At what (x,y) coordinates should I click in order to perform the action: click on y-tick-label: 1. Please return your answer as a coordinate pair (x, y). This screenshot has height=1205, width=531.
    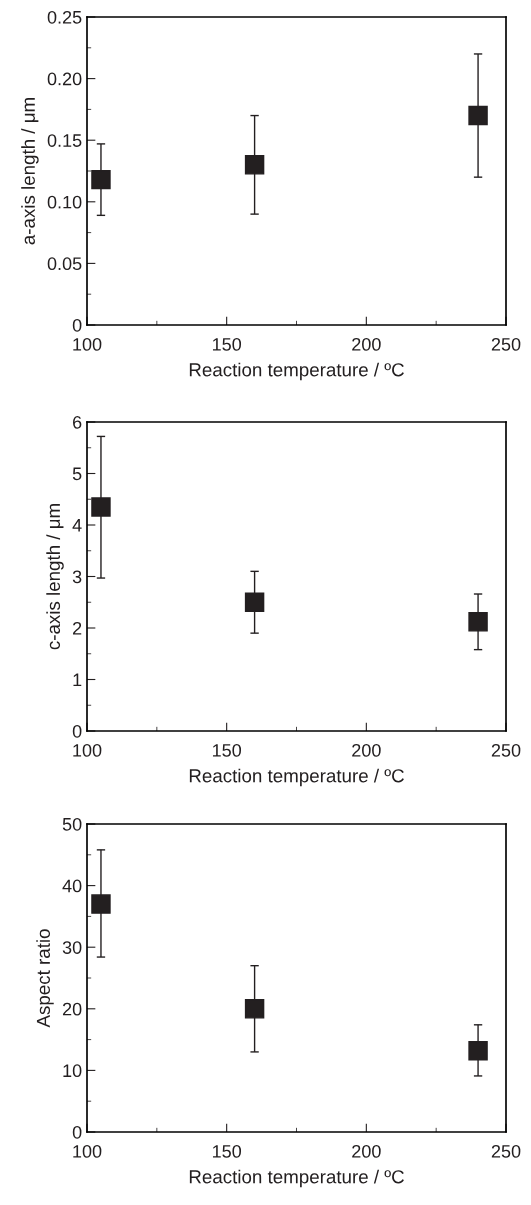
    Looking at the image, I should click on (77, 680).